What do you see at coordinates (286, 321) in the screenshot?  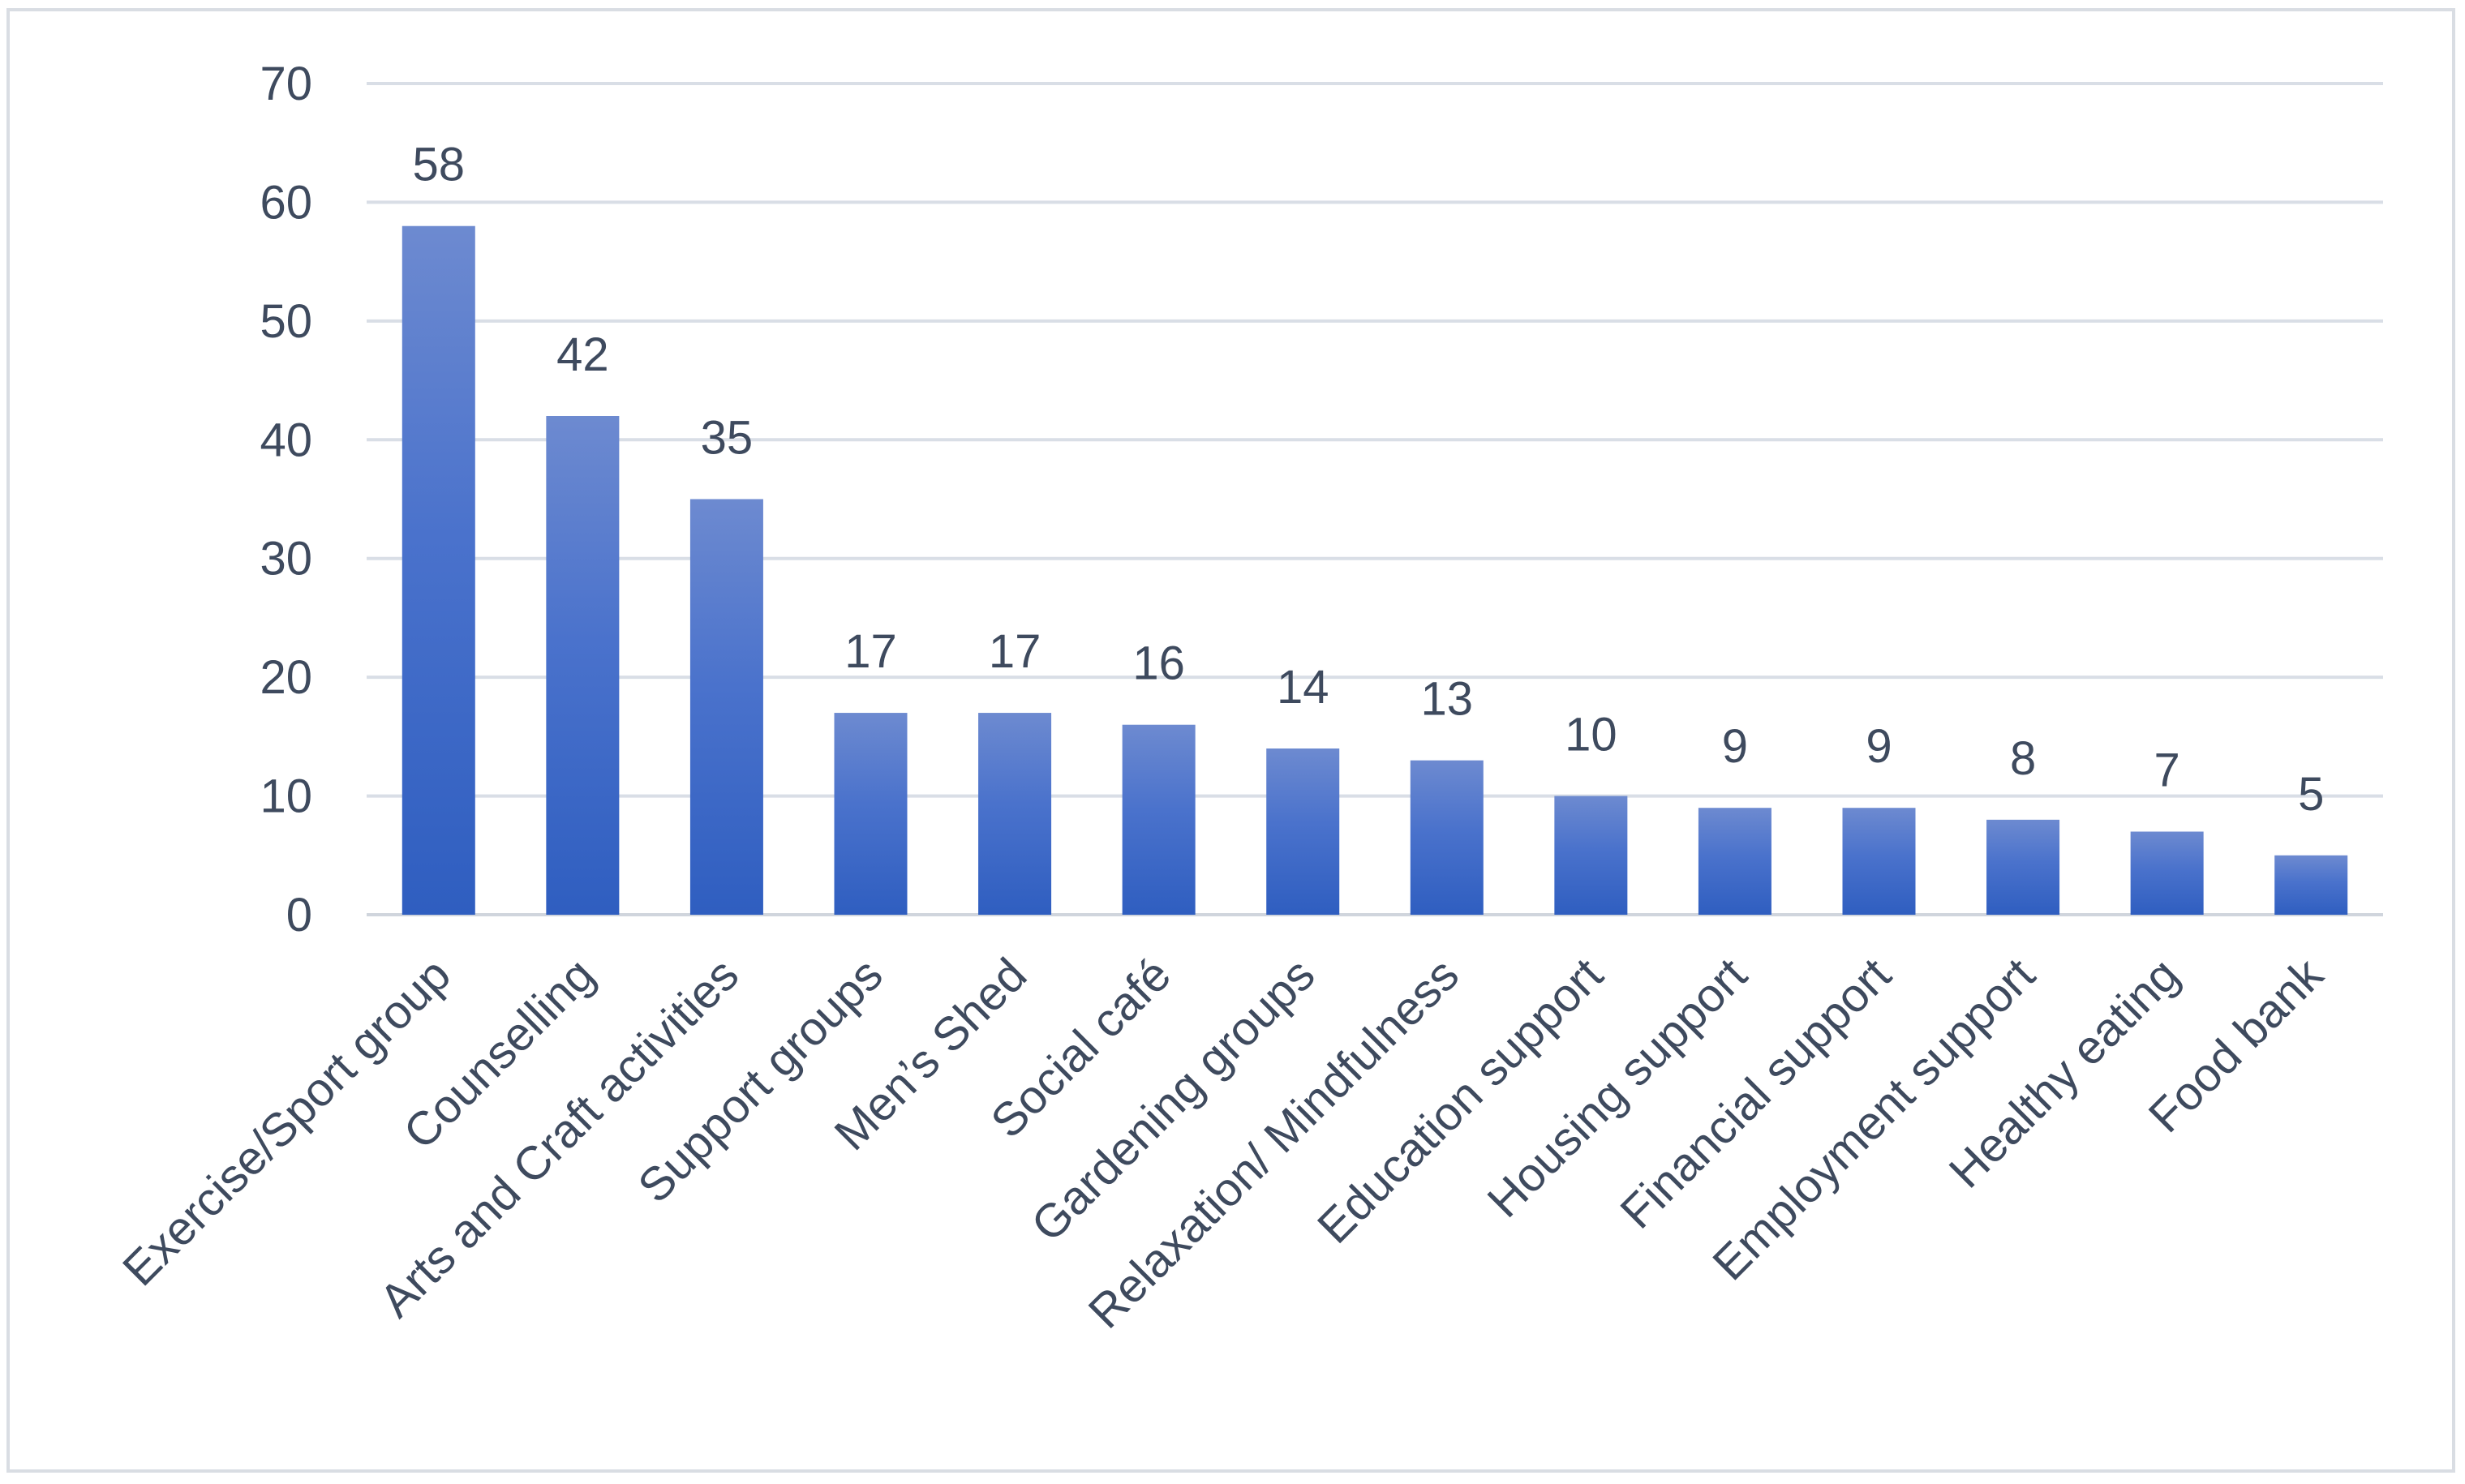 I see `y-tick-label-50: 50` at bounding box center [286, 321].